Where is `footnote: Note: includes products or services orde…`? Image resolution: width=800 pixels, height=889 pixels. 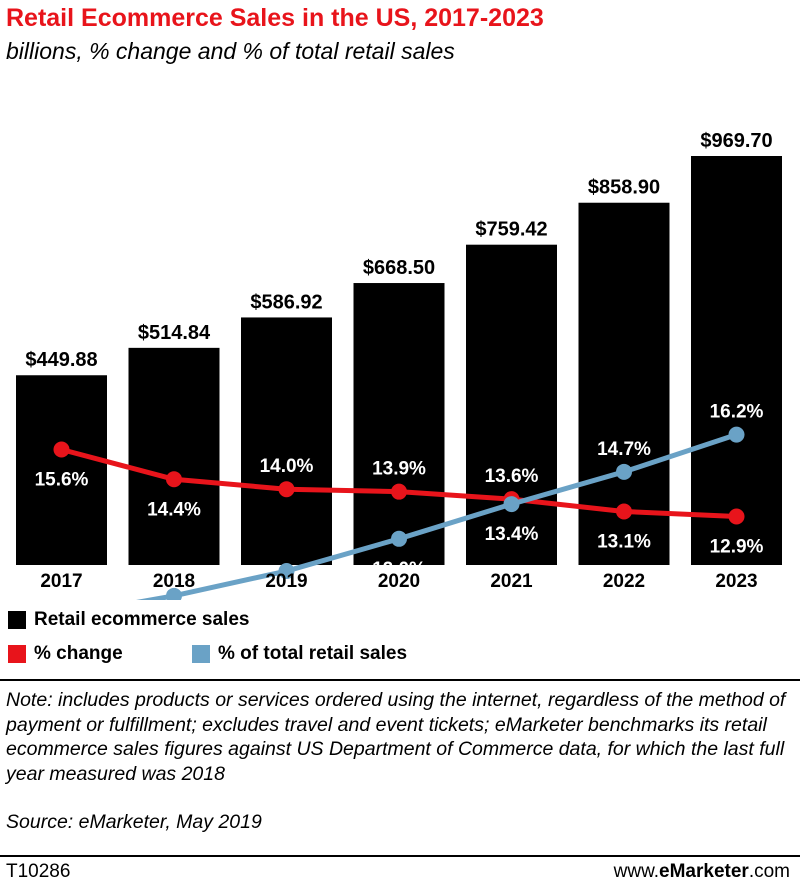 footnote: Note: includes products or services orde… is located at coordinates (396, 737).